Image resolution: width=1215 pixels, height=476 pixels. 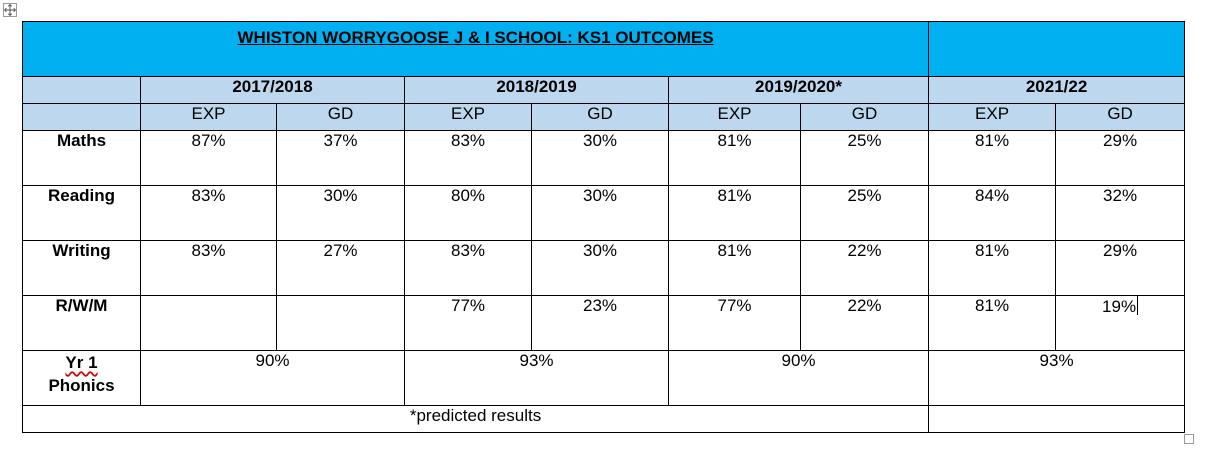 I want to click on value-cell: 32%, so click(x=1120, y=213).